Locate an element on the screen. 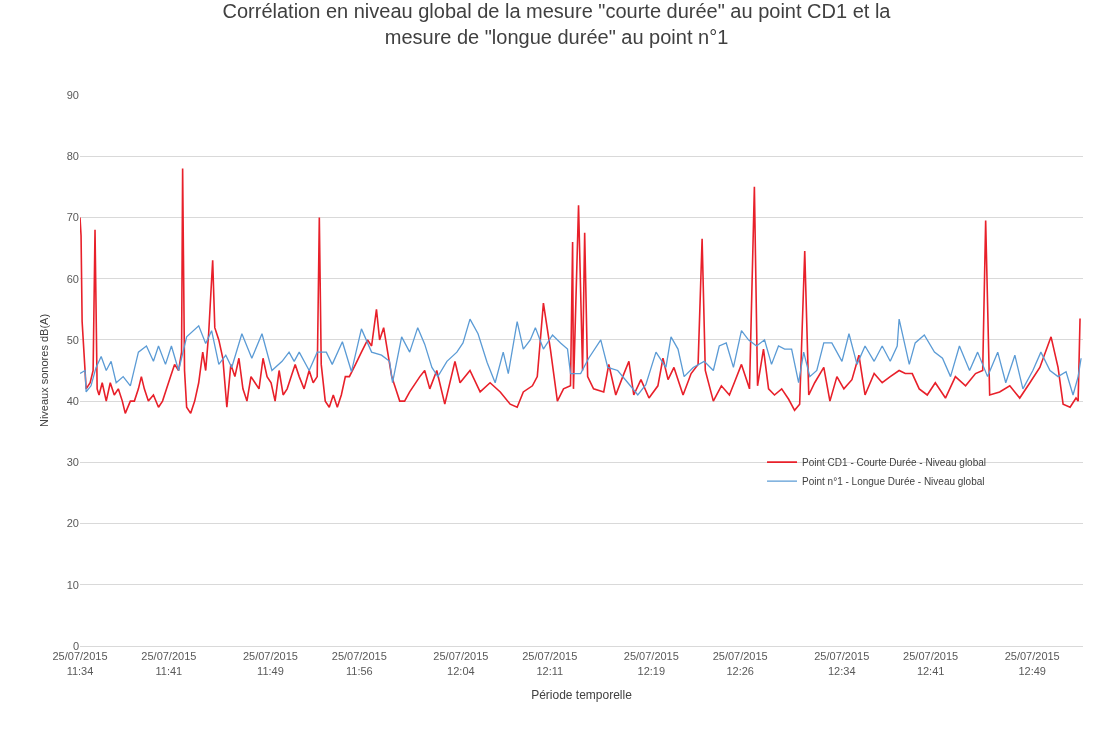  x-tick-label: 25/07/2015 11:49 is located at coordinates (270, 663).